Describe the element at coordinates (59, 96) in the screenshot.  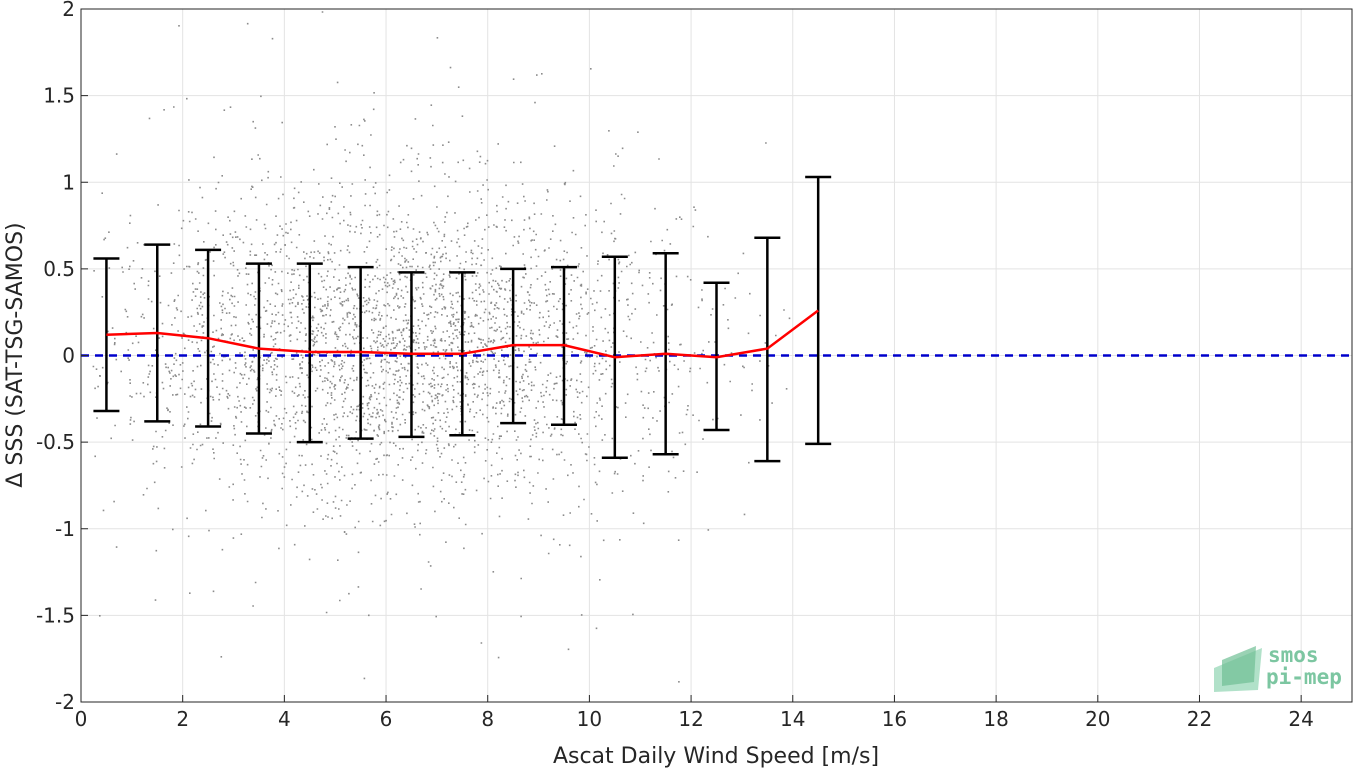
I see `y-tick-label: 1.5` at that location.